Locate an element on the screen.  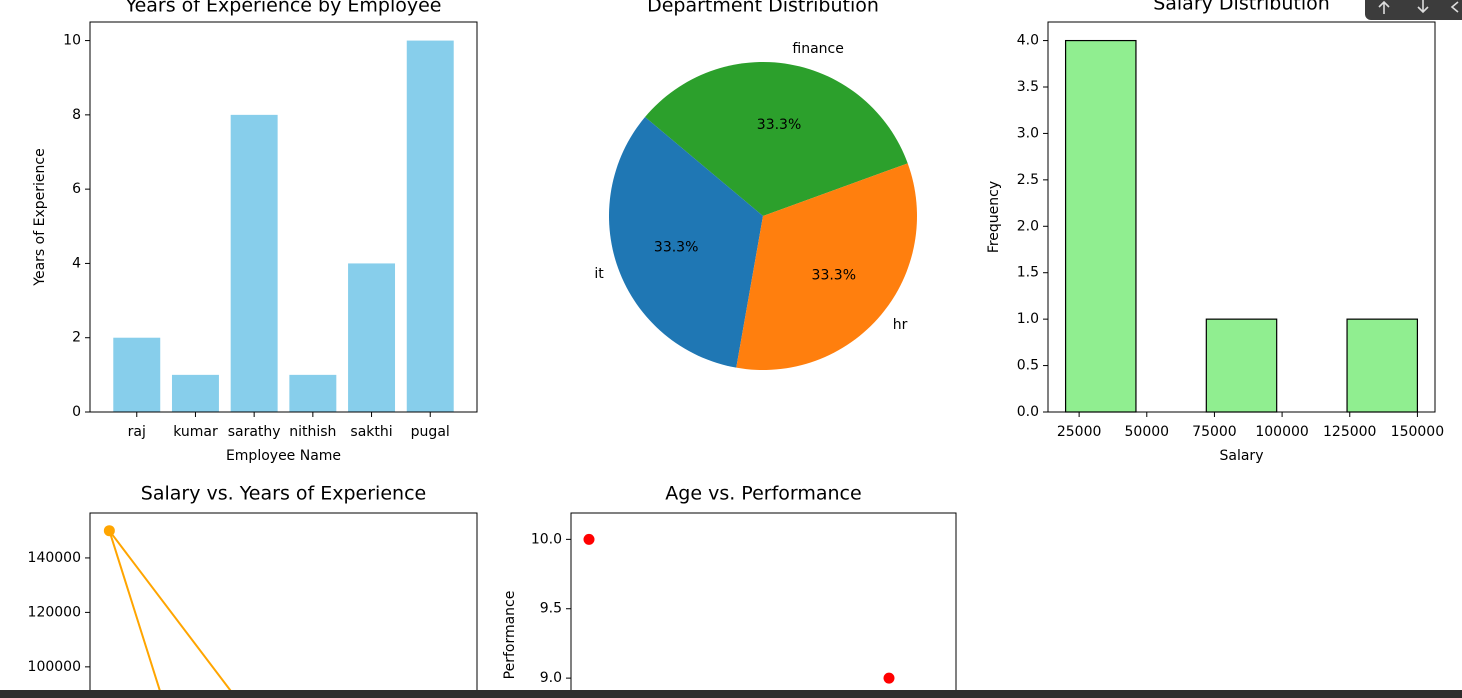
x-tick-label: pugal is located at coordinates (430, 432).